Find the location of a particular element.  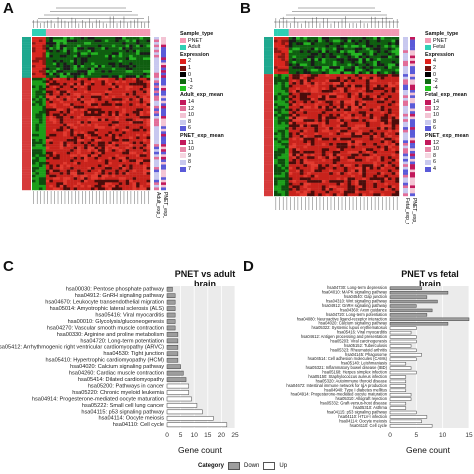

chart-d-category-label: hsa04912: GnRH signaling pathway is located at coordinates (355, 305).